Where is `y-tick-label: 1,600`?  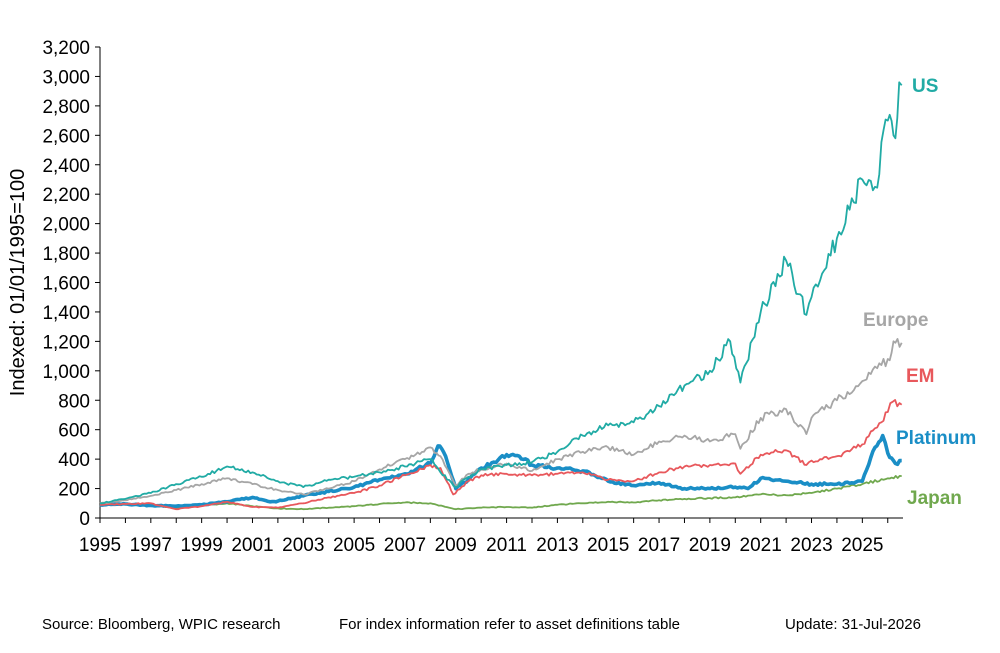
y-tick-label: 1,600 is located at coordinates (66, 284).